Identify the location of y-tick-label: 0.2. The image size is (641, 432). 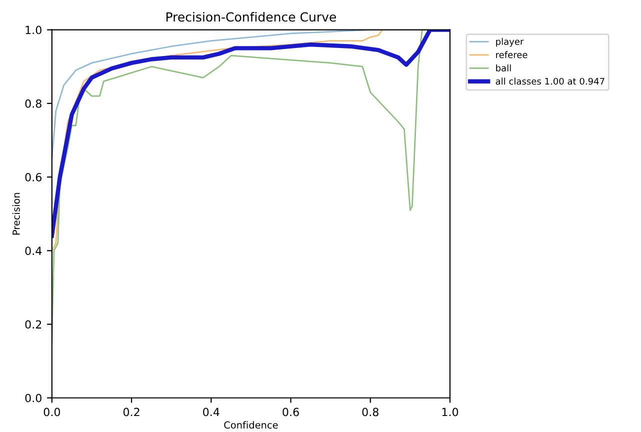
(33, 324).